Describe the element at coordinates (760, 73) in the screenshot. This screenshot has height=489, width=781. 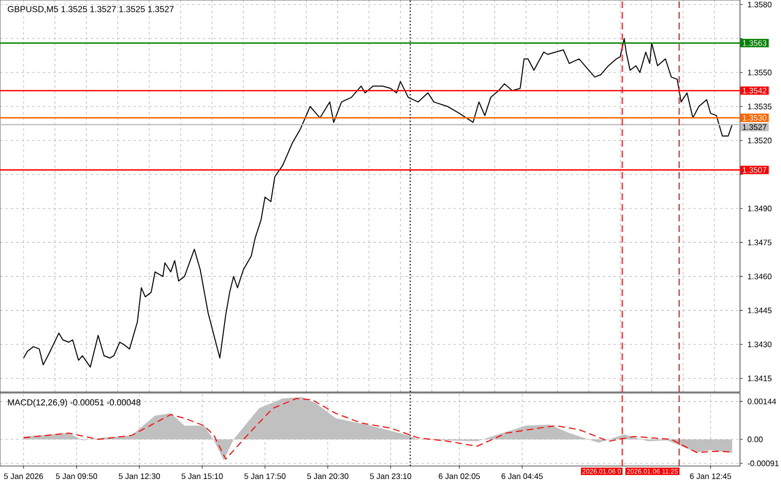
I see `y-tick-label: 1.3550` at that location.